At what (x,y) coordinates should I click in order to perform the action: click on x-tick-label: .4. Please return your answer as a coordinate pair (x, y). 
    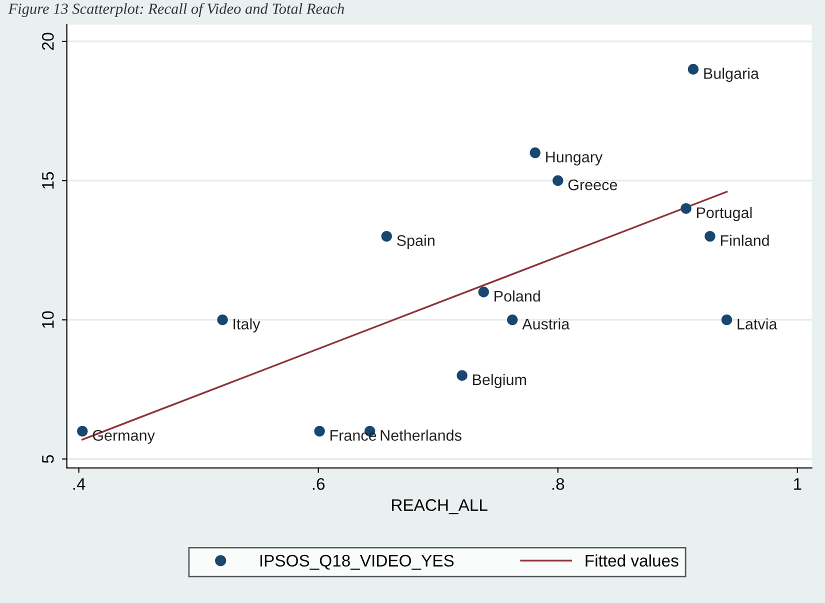
    Looking at the image, I should click on (79, 484).